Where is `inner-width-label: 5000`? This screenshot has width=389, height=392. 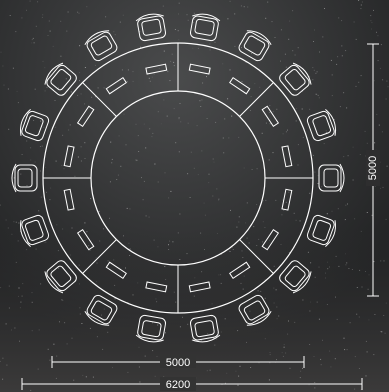 inner-width-label: 5000 is located at coordinates (178, 363).